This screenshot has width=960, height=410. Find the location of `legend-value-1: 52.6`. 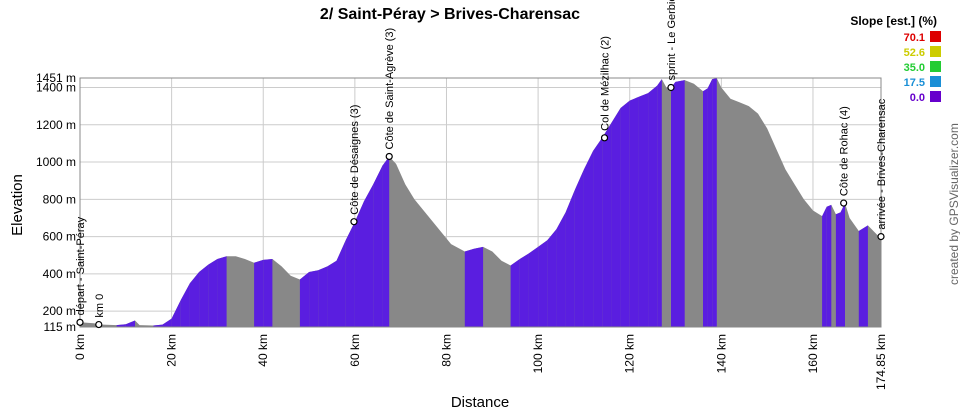

legend-value-1: 52.6 is located at coordinates (914, 53).